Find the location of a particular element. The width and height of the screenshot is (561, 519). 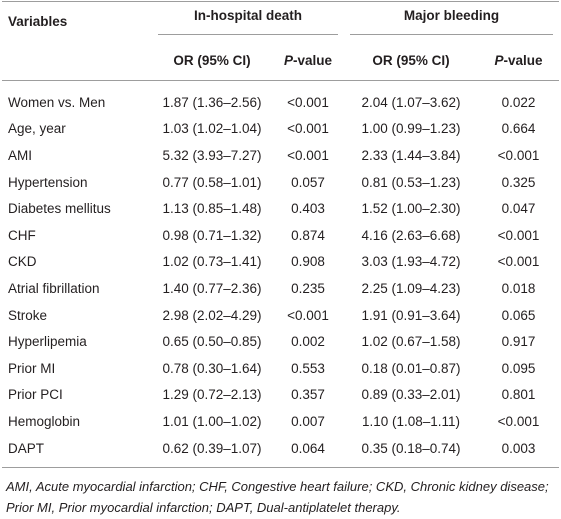

cell: 2.98 (2.02–4.29) is located at coordinates (212, 315).